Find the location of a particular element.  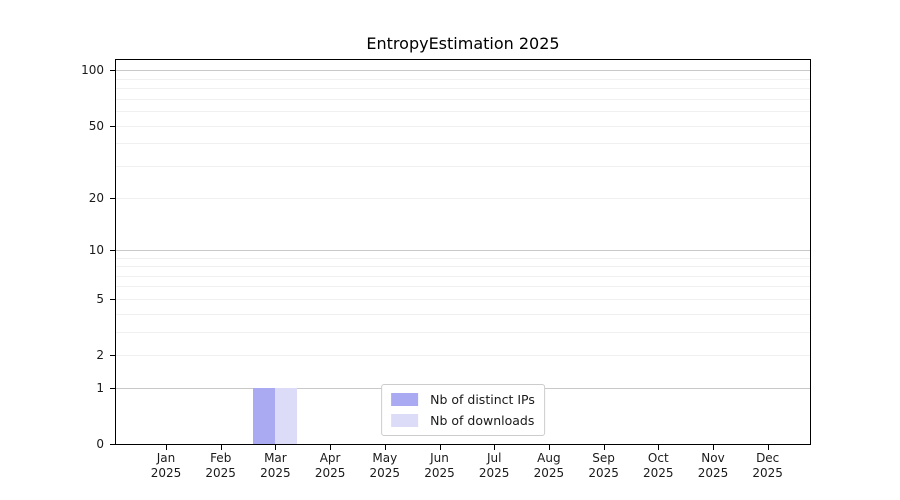

y-tick-label: 1 is located at coordinates (100, 387).